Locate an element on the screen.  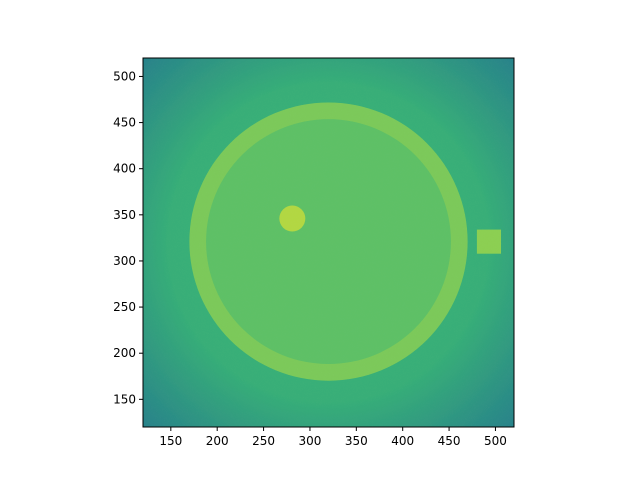
disc-feature is located at coordinates (292, 218).